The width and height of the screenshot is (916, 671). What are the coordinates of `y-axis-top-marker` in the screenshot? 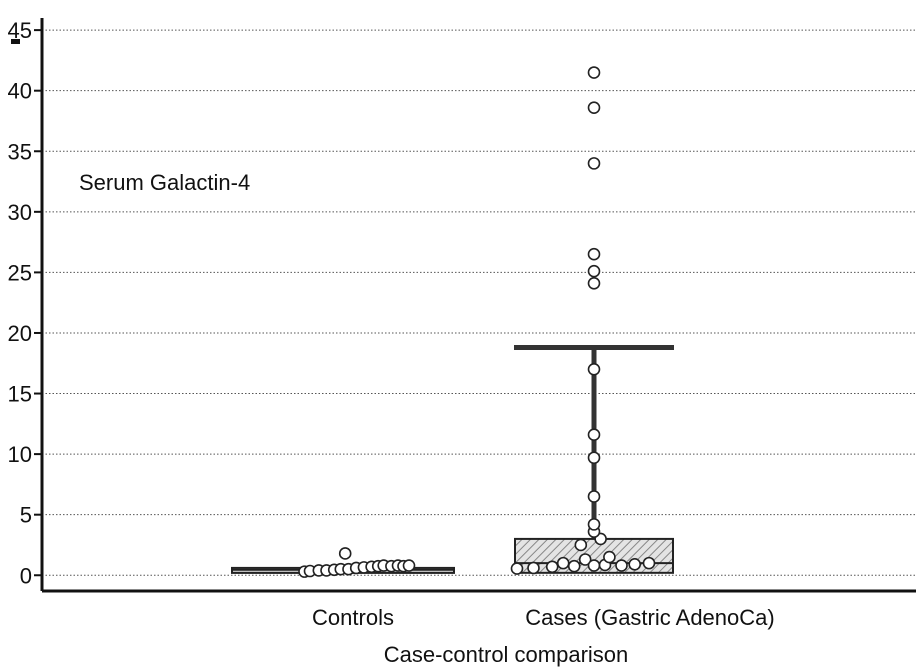 It's located at (15, 41).